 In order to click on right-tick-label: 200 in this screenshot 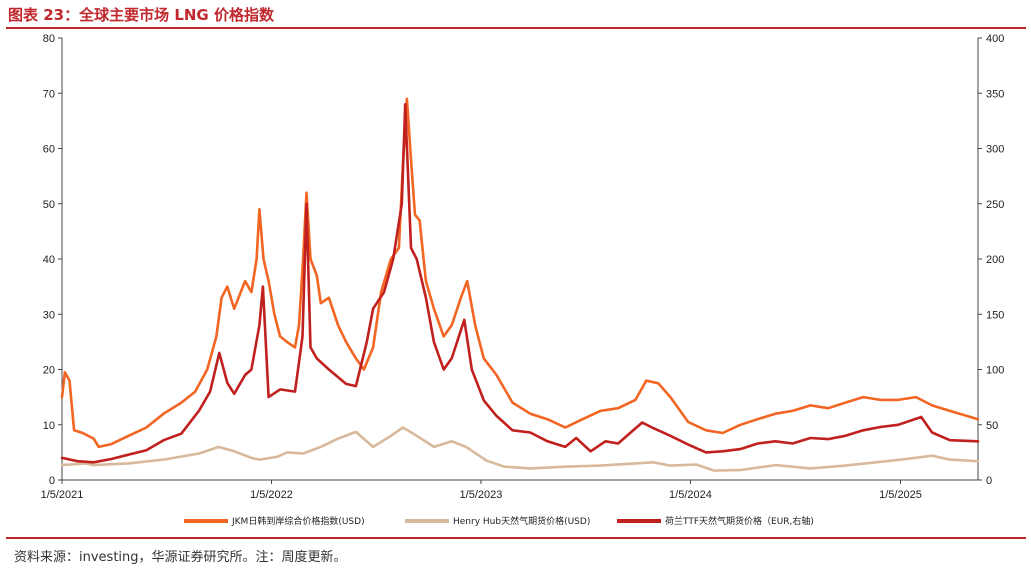, I will do `click(995, 260)`.